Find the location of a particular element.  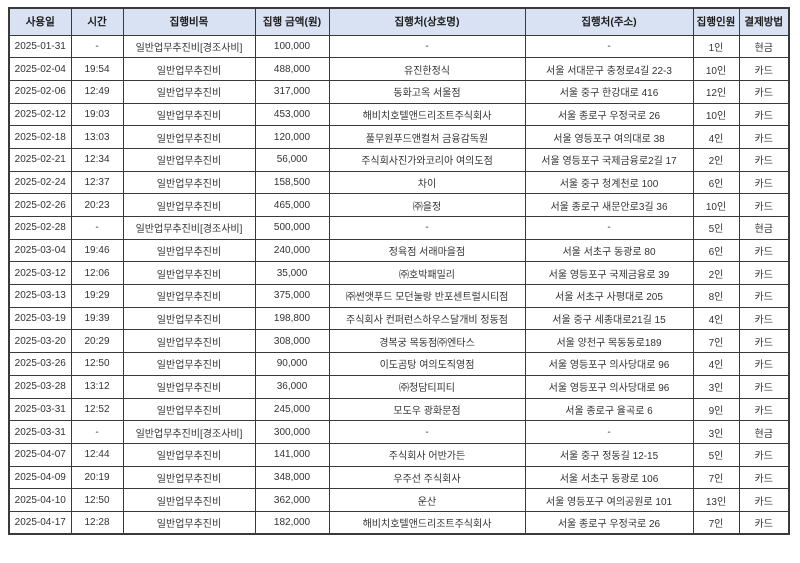

cell-time: 20:19 is located at coordinates (97, 477).